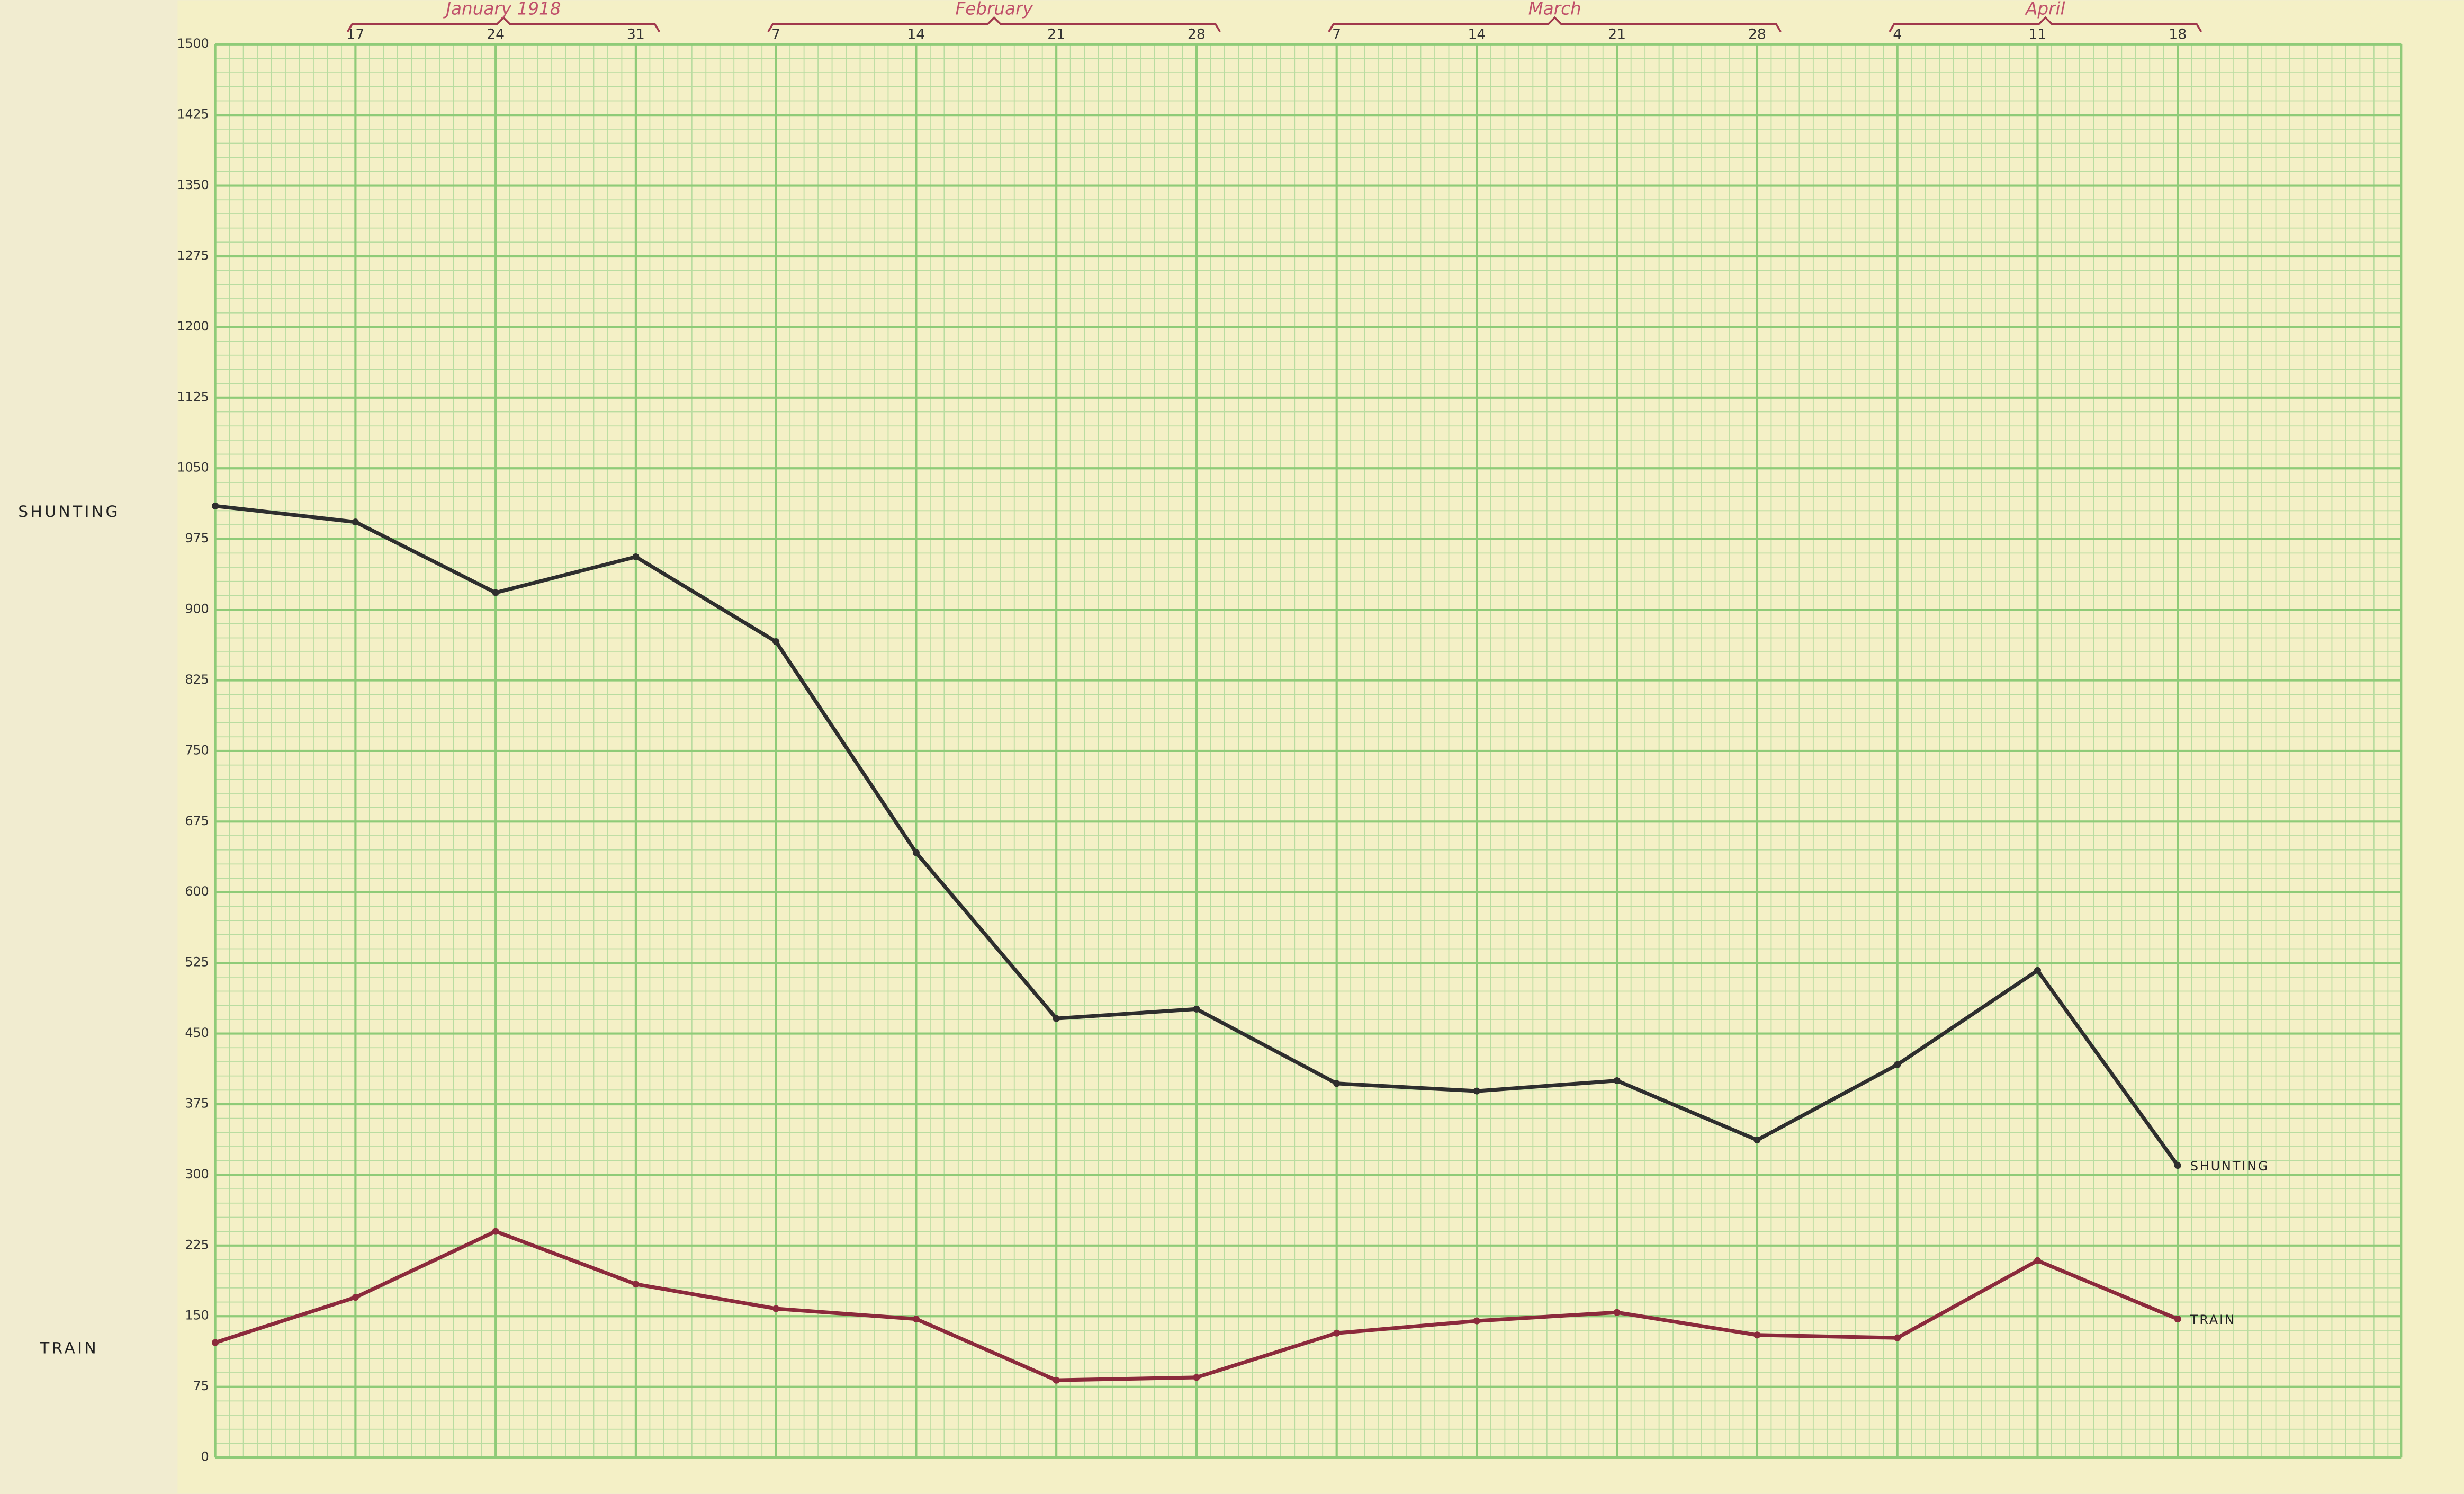 This screenshot has height=1494, width=2464. Describe the element at coordinates (197, 962) in the screenshot. I see `y-tick-label: 525` at that location.